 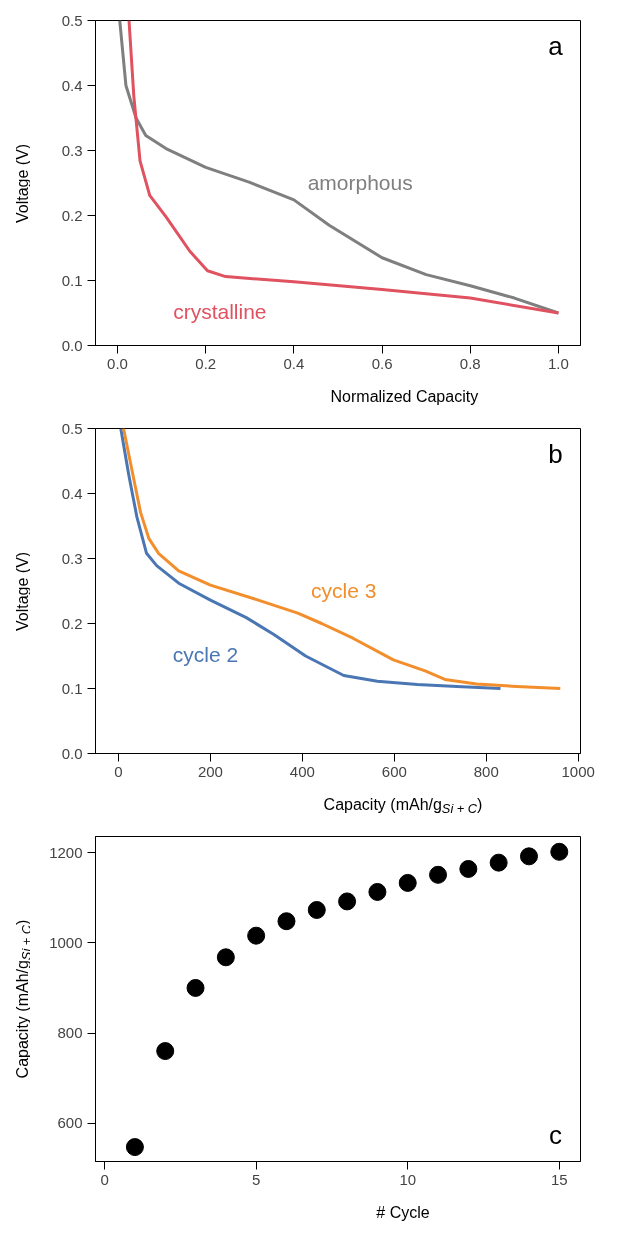 What do you see at coordinates (404, 396) in the screenshot?
I see `x-axis-title: Normalized Capacity` at bounding box center [404, 396].